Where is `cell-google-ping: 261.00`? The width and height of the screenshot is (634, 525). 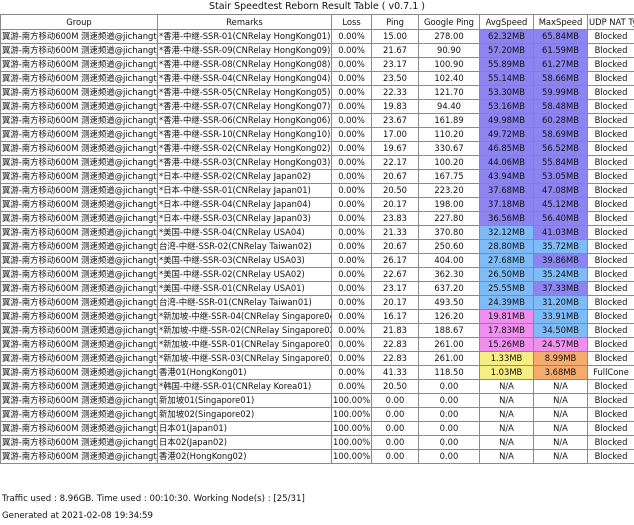 cell-google-ping: 261.00 is located at coordinates (449, 358).